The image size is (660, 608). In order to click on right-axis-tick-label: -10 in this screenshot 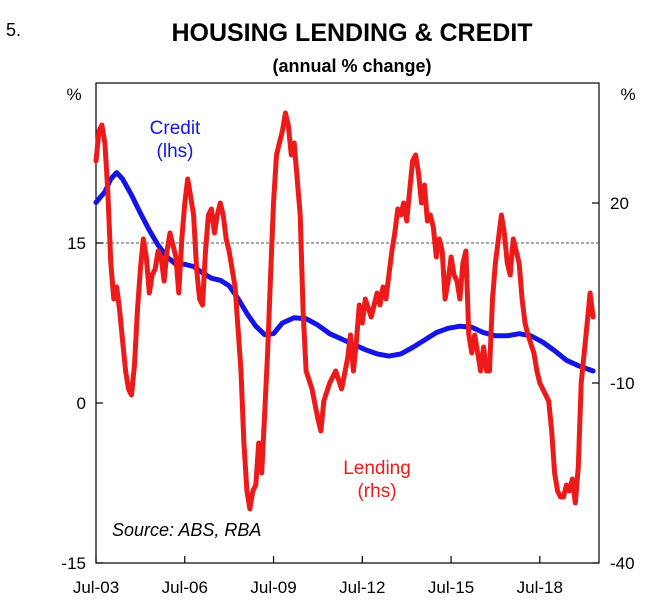, I will do `click(622, 383)`.